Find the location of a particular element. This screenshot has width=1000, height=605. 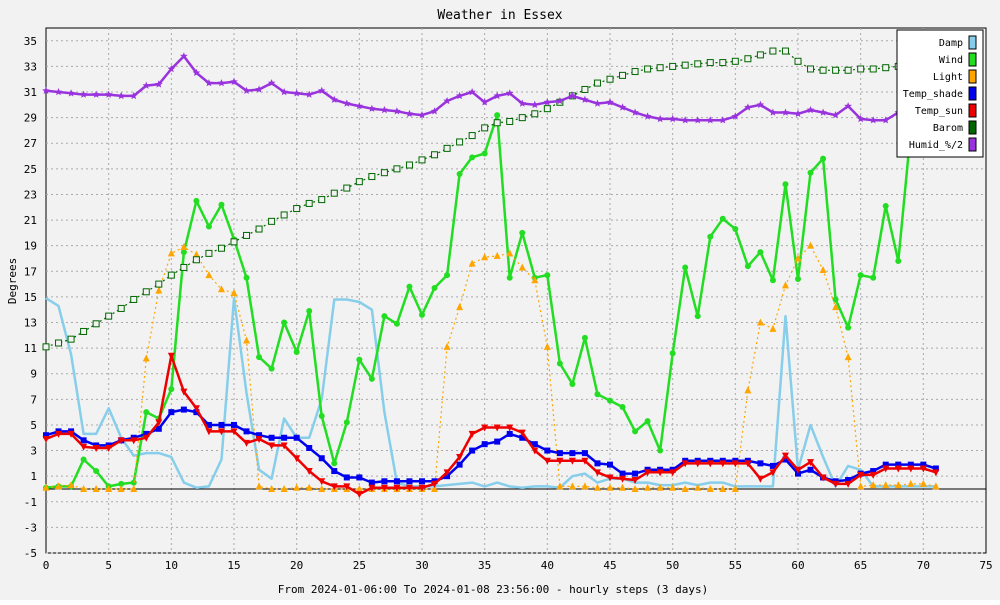

legend-label: Temp_shade is located at coordinates (933, 94).